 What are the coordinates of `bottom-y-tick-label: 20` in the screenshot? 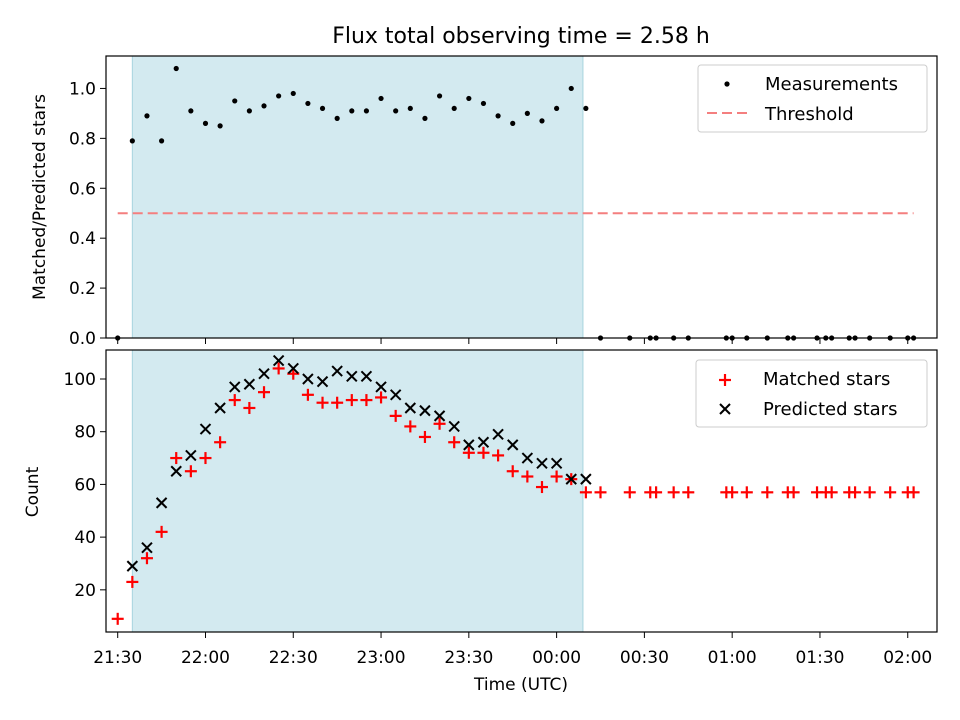 It's located at (85, 591).